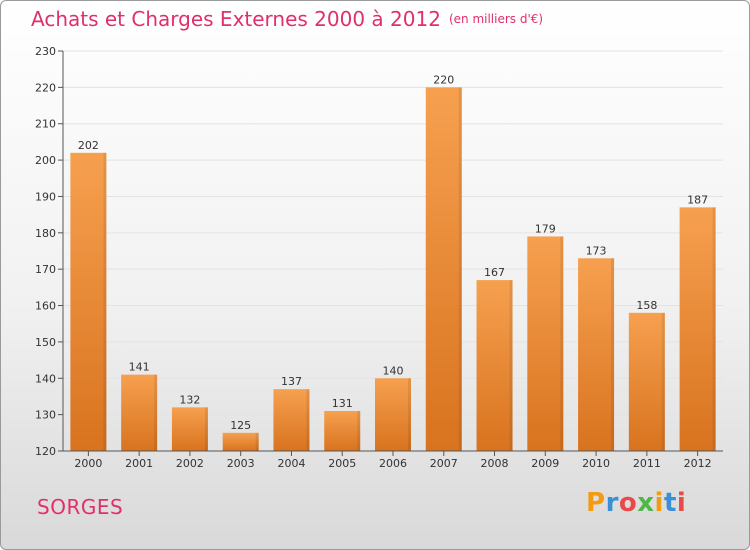 The width and height of the screenshot is (750, 550). Describe the element at coordinates (88, 463) in the screenshot. I see `x-tick-label: 2000` at that location.